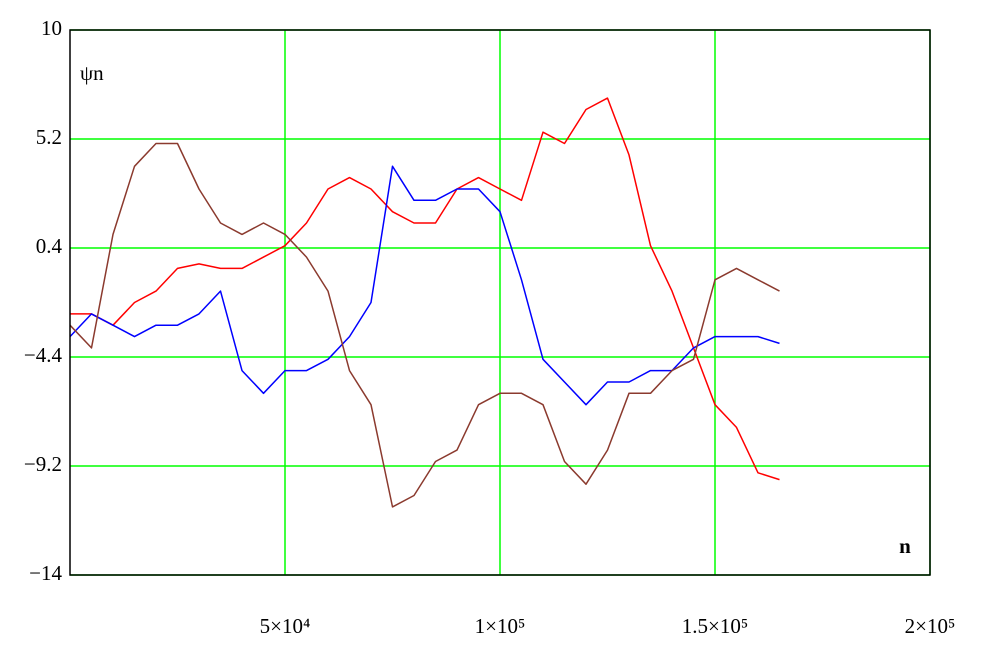 This screenshot has height=650, width=992. What do you see at coordinates (715, 626) in the screenshot?
I see `x-tick-label: 1.5×10⁵` at bounding box center [715, 626].